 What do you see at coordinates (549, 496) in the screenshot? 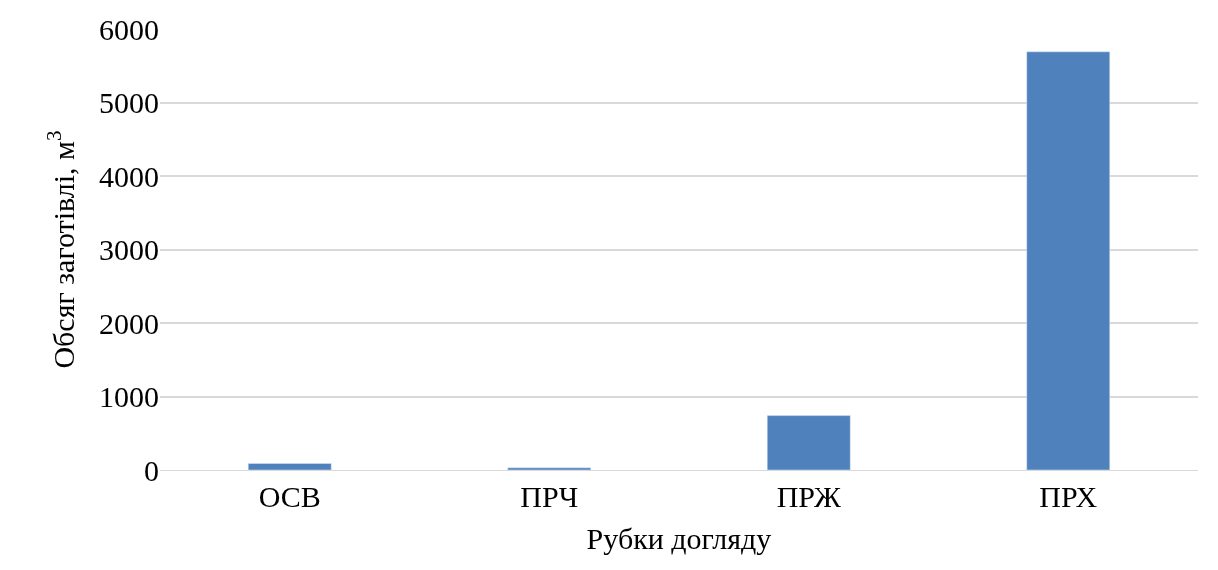
I see `x-tick-label: ПРЧ` at bounding box center [549, 496].